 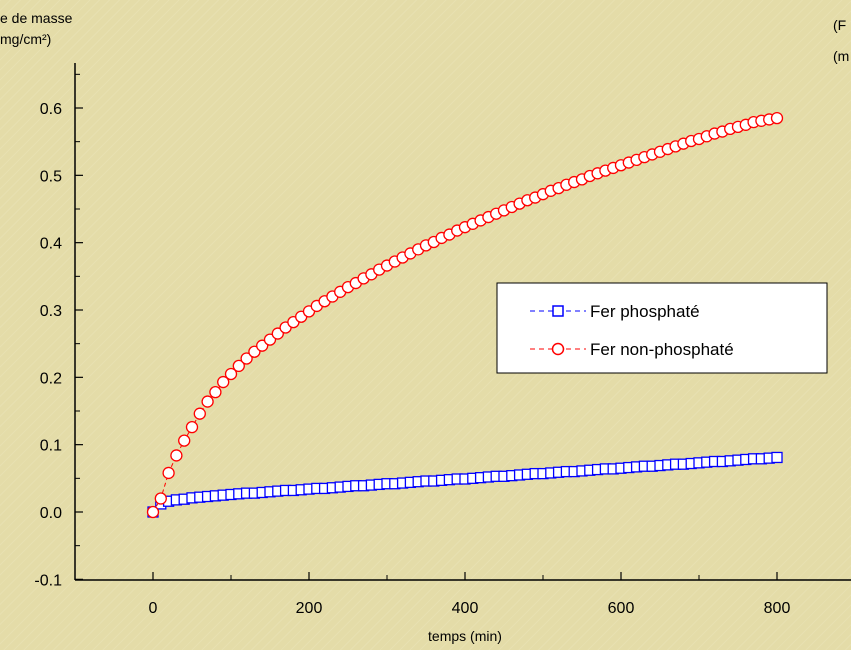 I want to click on legend-marker-phosphate, so click(x=558, y=311).